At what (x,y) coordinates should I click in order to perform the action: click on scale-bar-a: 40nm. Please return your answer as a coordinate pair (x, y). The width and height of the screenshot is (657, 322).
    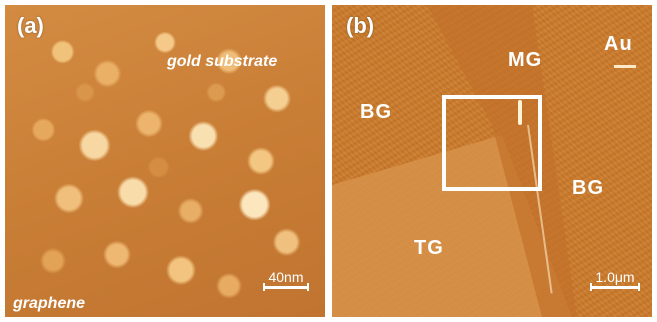
    Looking at the image, I should click on (286, 282).